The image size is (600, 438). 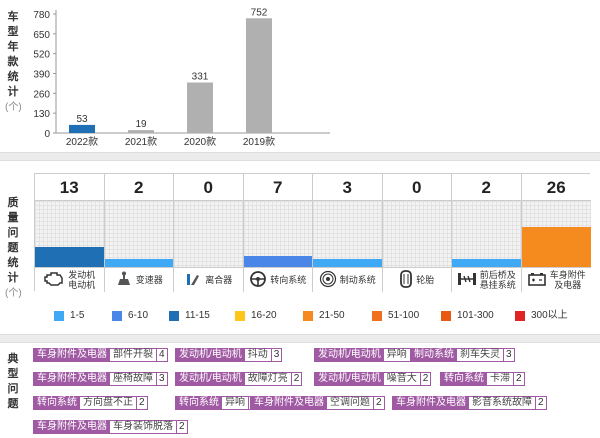 What do you see at coordinates (13, 218) in the screenshot?
I see `label-char: 量` at bounding box center [13, 218].